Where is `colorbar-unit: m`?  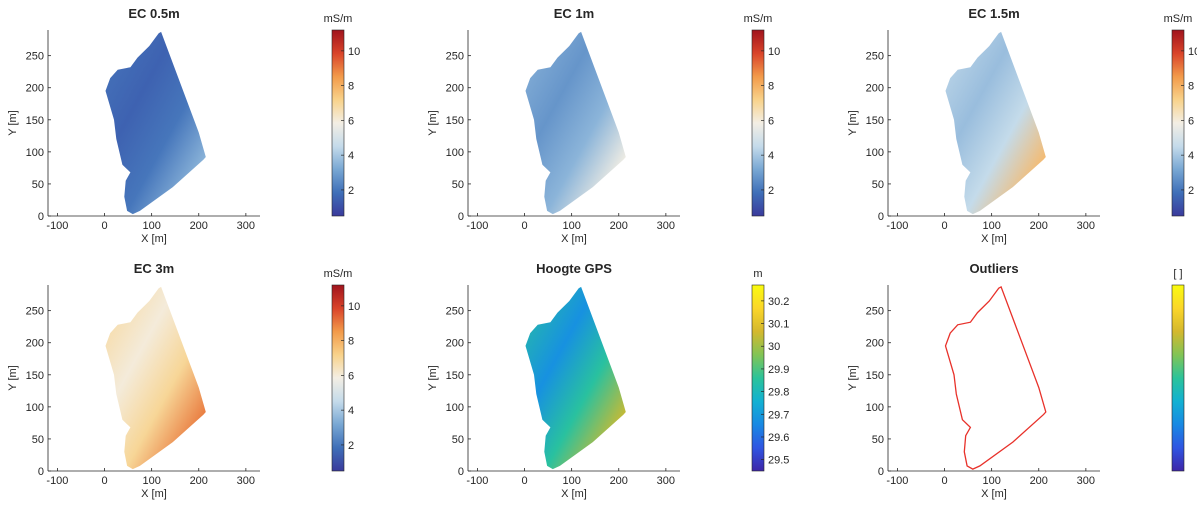 colorbar-unit: m is located at coordinates (757, 274).